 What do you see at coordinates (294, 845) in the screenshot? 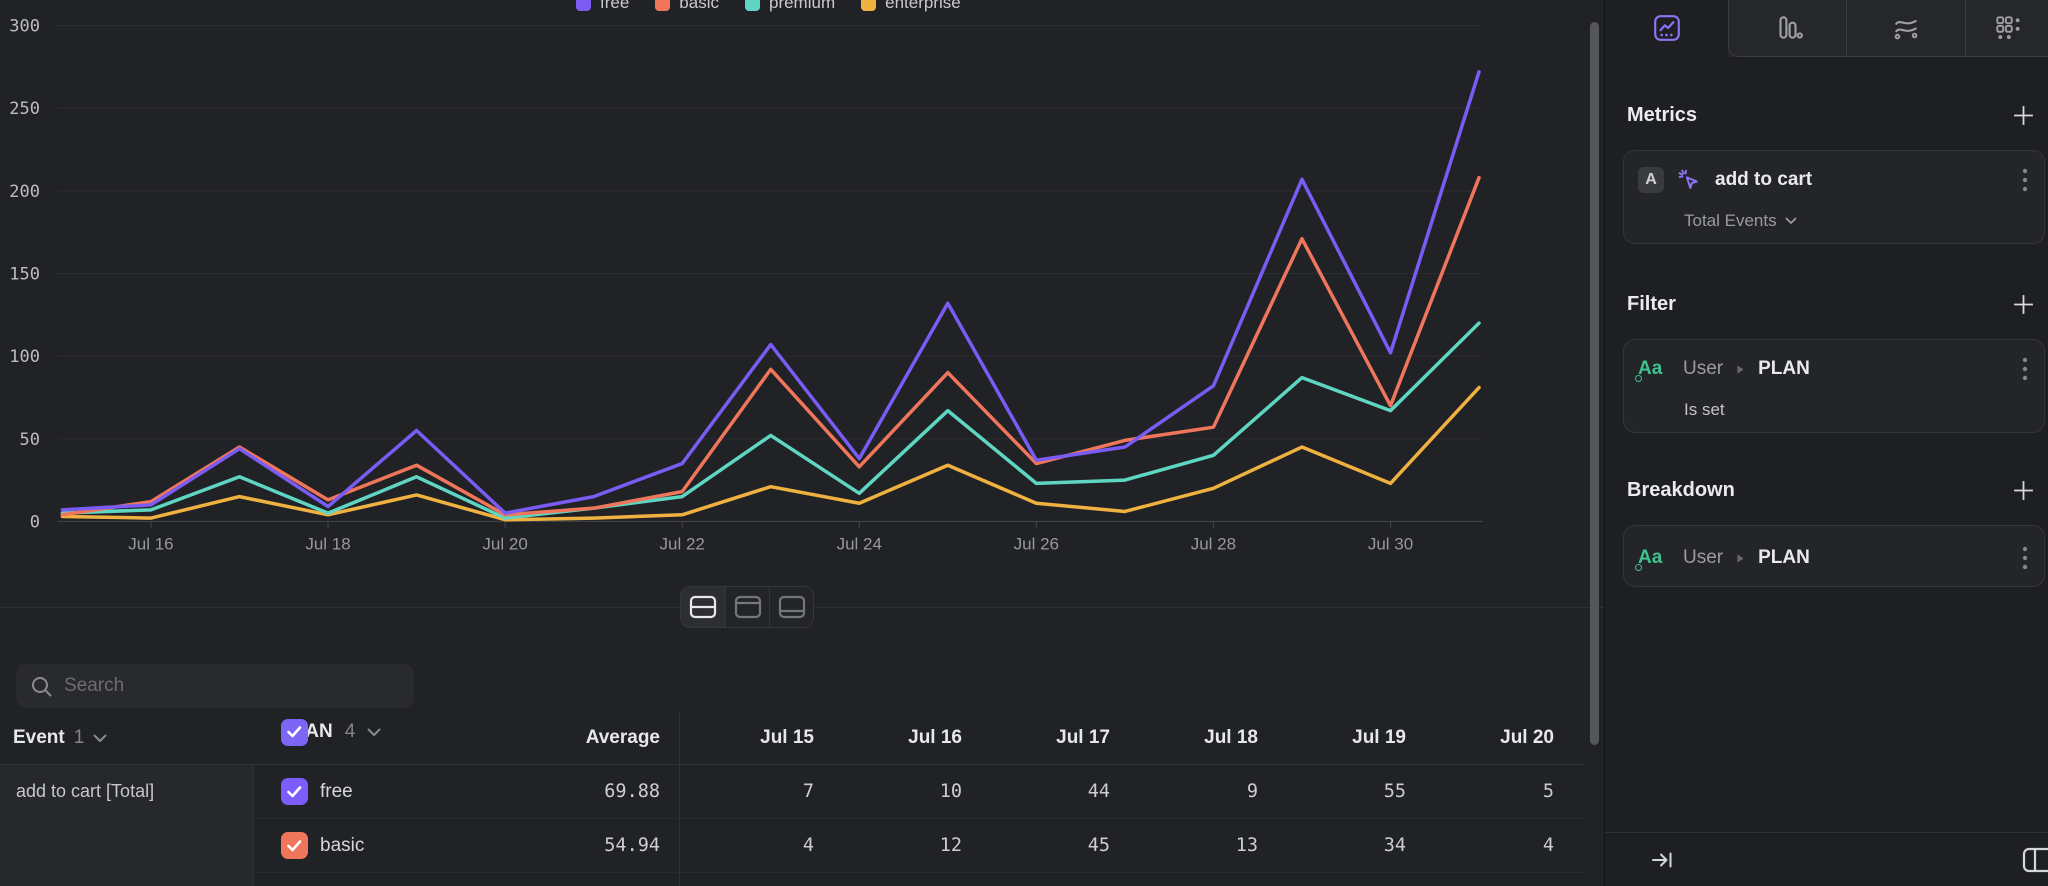
I see `row-checkbox-basic` at bounding box center [294, 845].